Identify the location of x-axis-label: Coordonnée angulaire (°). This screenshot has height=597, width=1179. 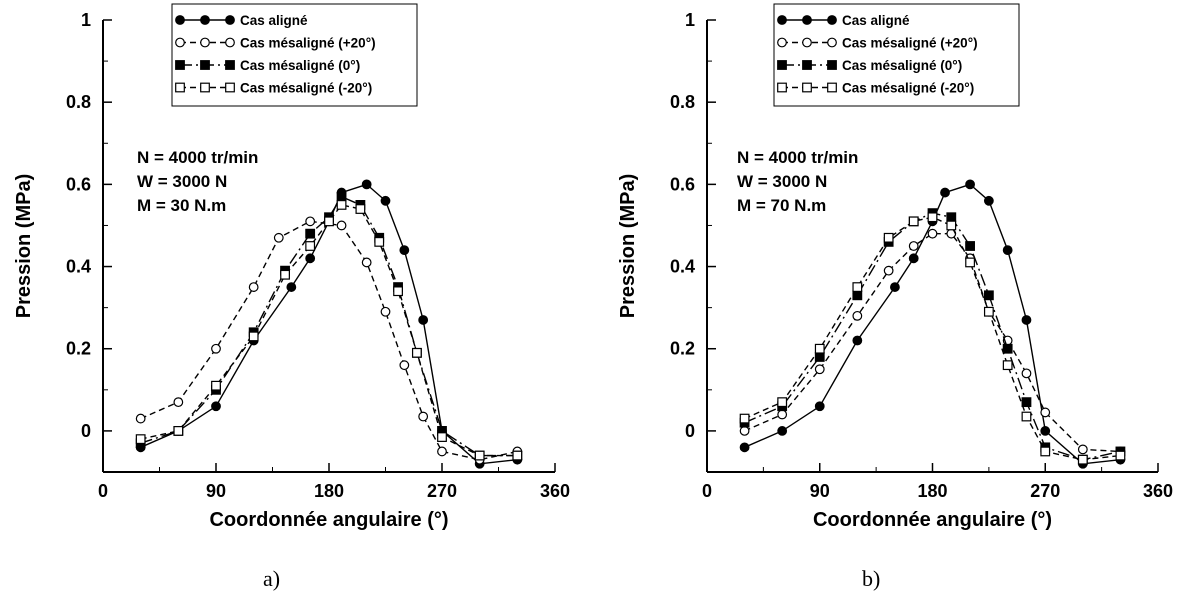
(932, 520).